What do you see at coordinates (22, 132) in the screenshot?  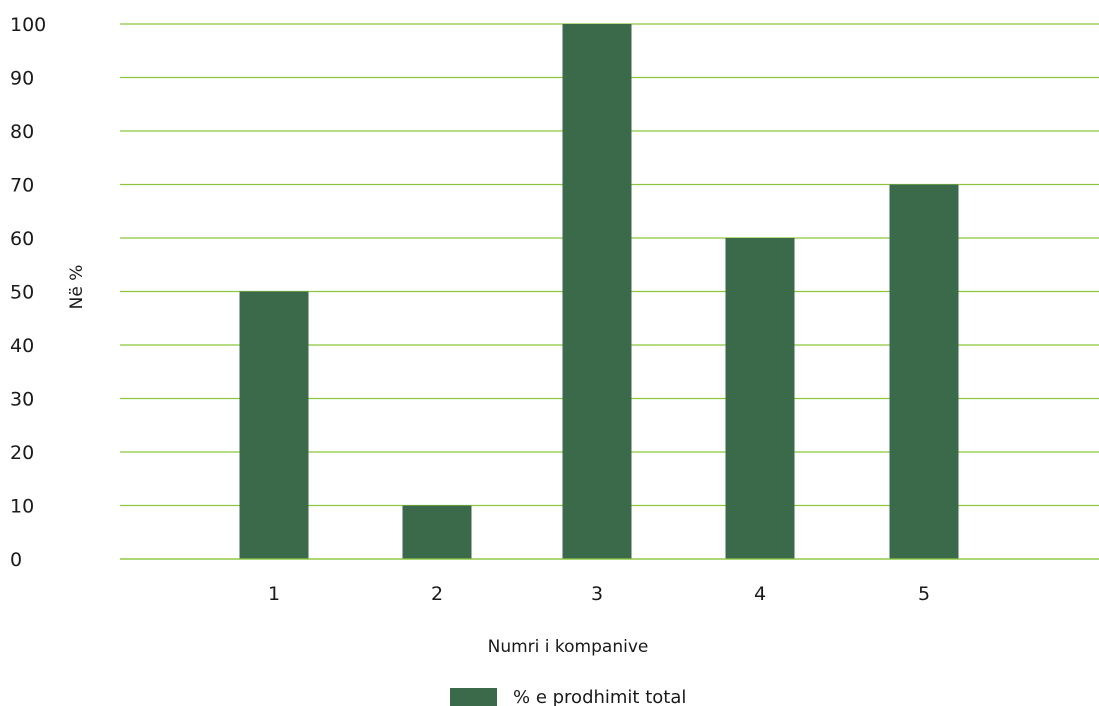 I see `y-tick-label: 80` at bounding box center [22, 132].